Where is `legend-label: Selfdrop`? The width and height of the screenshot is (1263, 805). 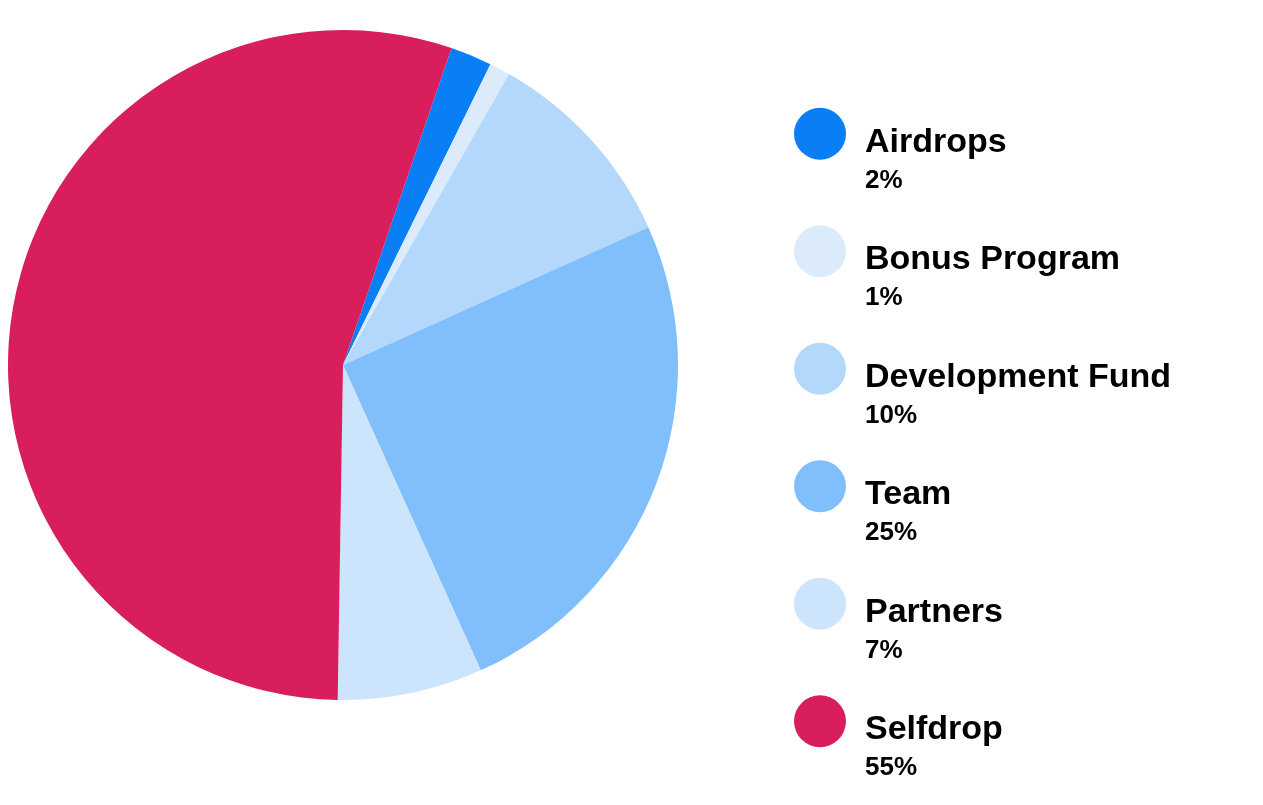 legend-label: Selfdrop is located at coordinates (934, 727).